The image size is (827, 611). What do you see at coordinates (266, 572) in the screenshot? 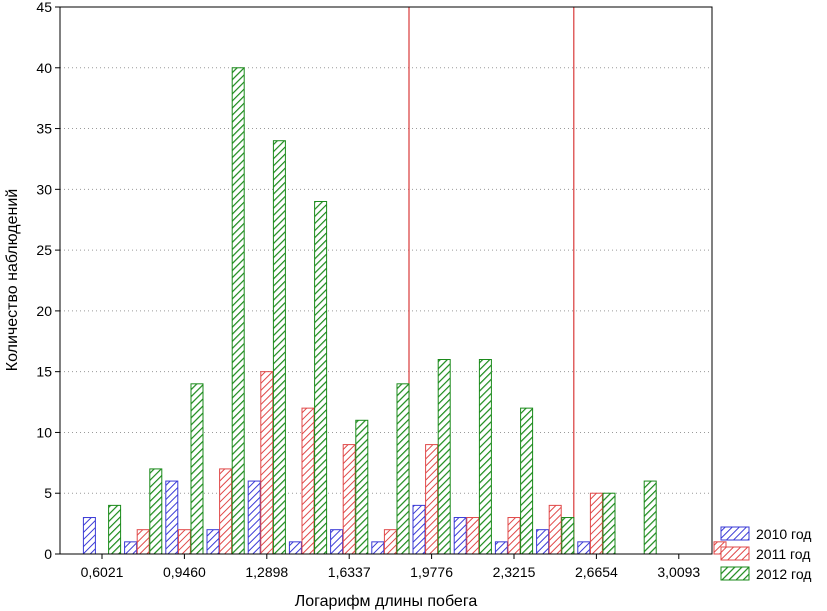
I see `x-tick-label: 1,2898` at bounding box center [266, 572].